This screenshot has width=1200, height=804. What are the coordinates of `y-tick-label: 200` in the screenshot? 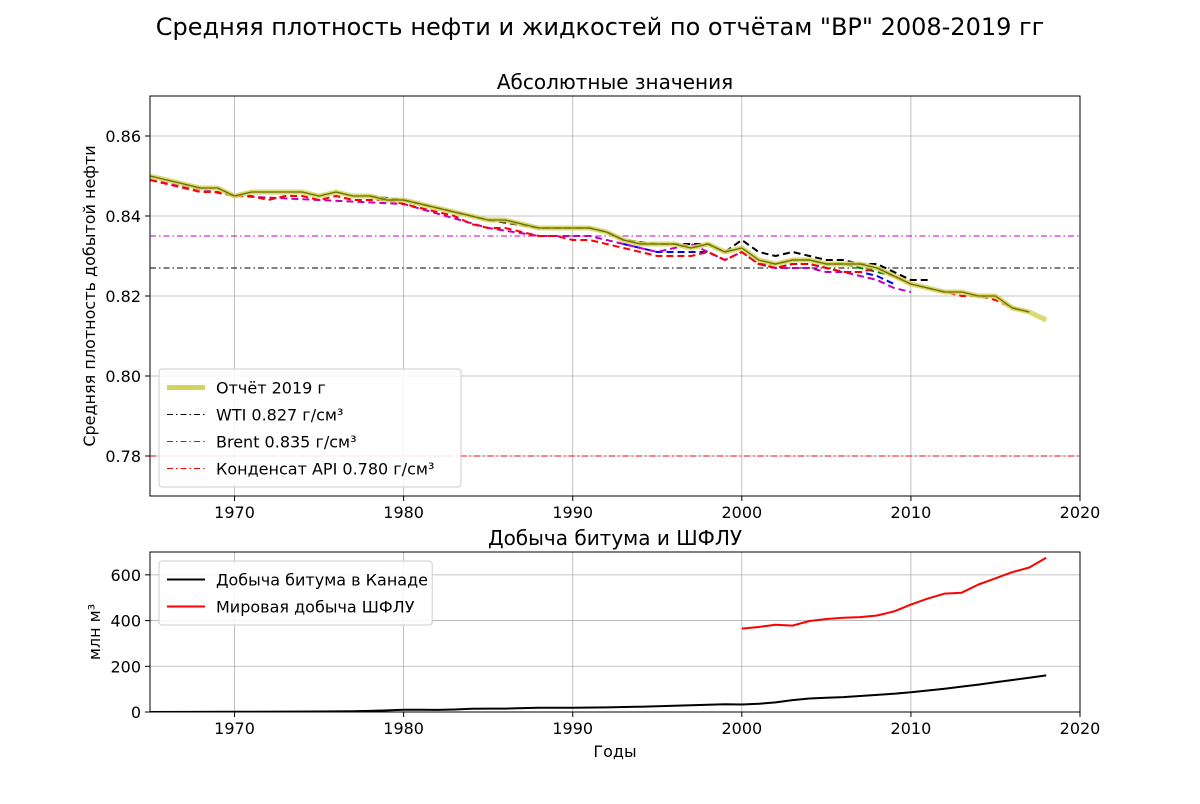 It's located at (125, 666).